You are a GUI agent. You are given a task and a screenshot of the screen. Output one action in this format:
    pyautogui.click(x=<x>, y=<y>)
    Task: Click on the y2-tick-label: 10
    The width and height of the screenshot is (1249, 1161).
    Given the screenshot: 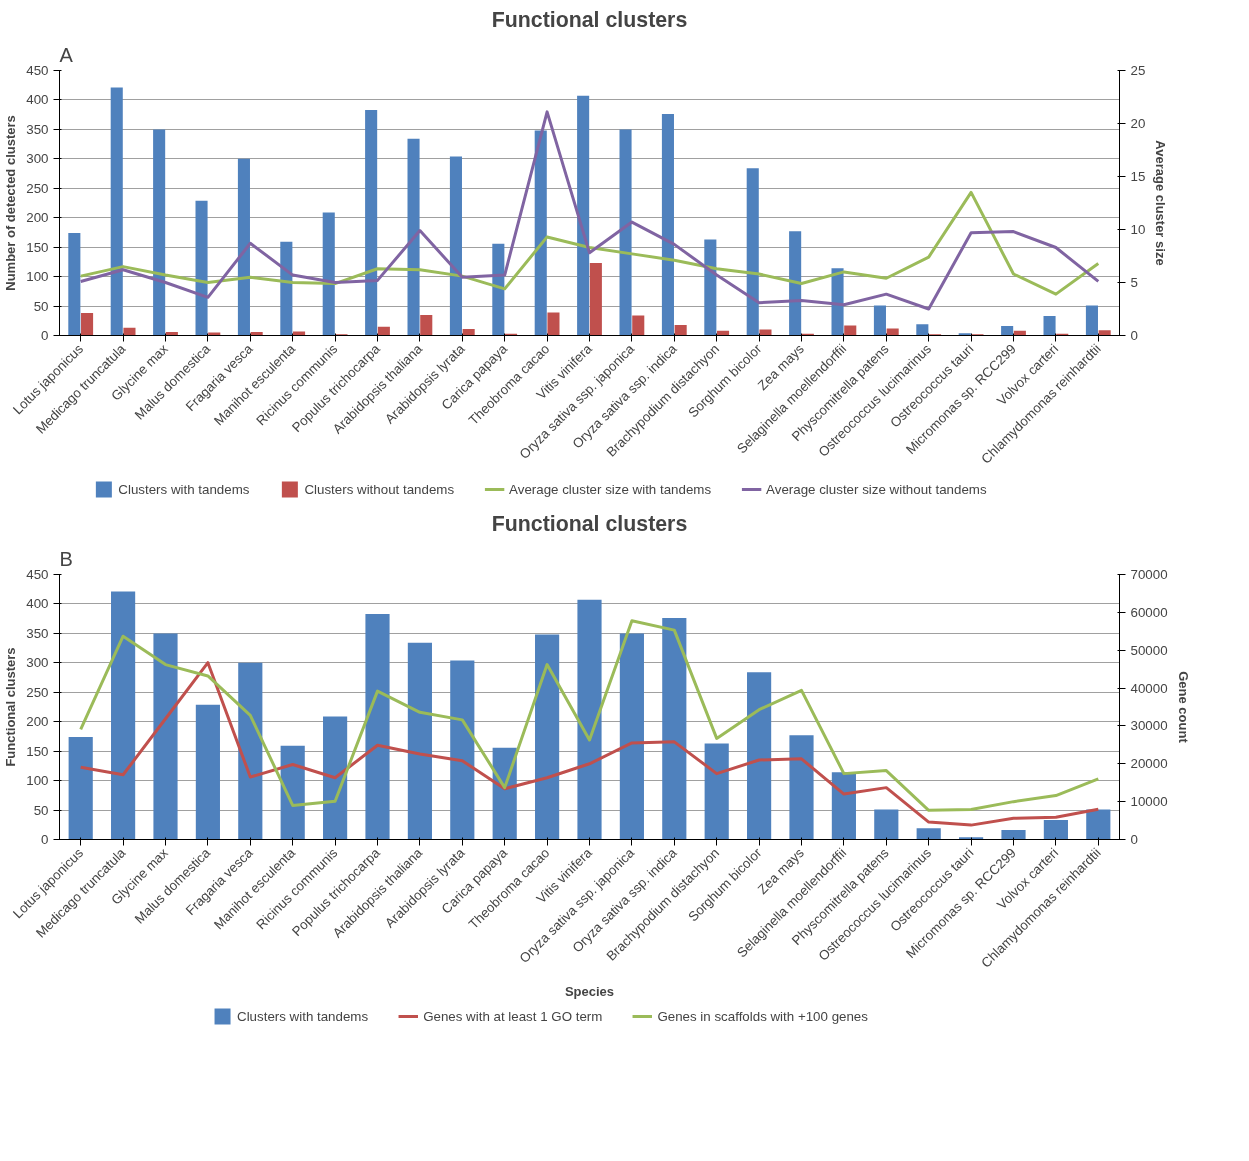 What is the action you would take?
    pyautogui.click(x=1138, y=229)
    